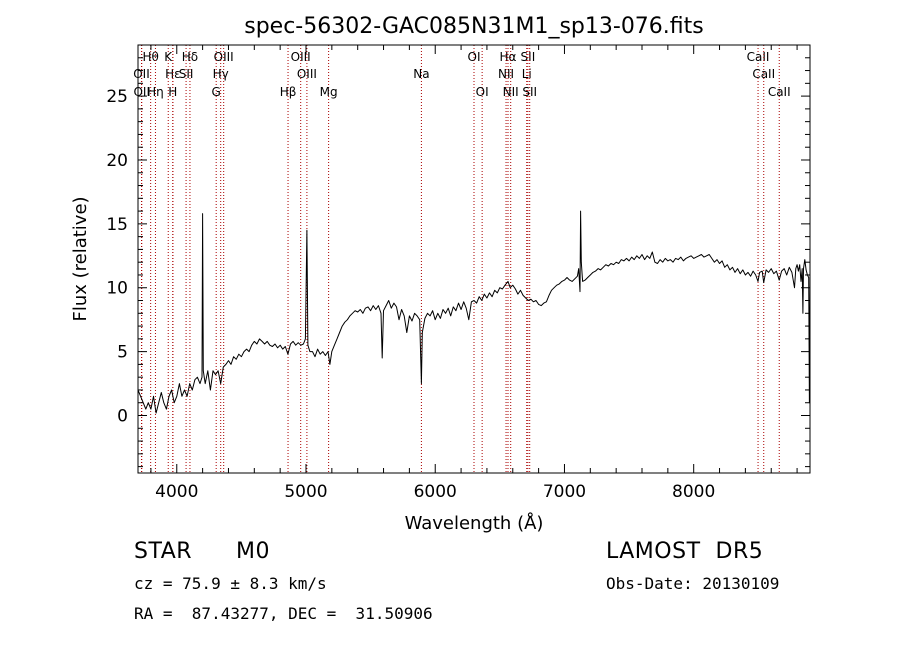 The width and height of the screenshot is (900, 649). What do you see at coordinates (253, 551) in the screenshot?
I see `object-subclass: M0` at bounding box center [253, 551].